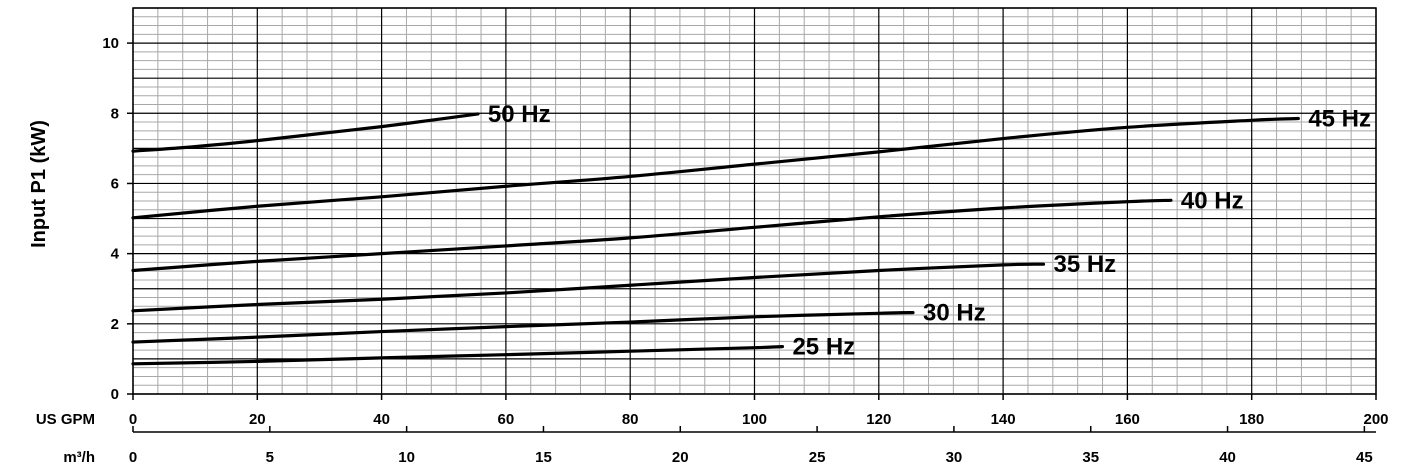 The width and height of the screenshot is (1408, 470). What do you see at coordinates (751, 457) in the screenshot?
I see `x-tick-labels-m3h: 0 5 10 15 20 25 30 35 40 45` at bounding box center [751, 457].